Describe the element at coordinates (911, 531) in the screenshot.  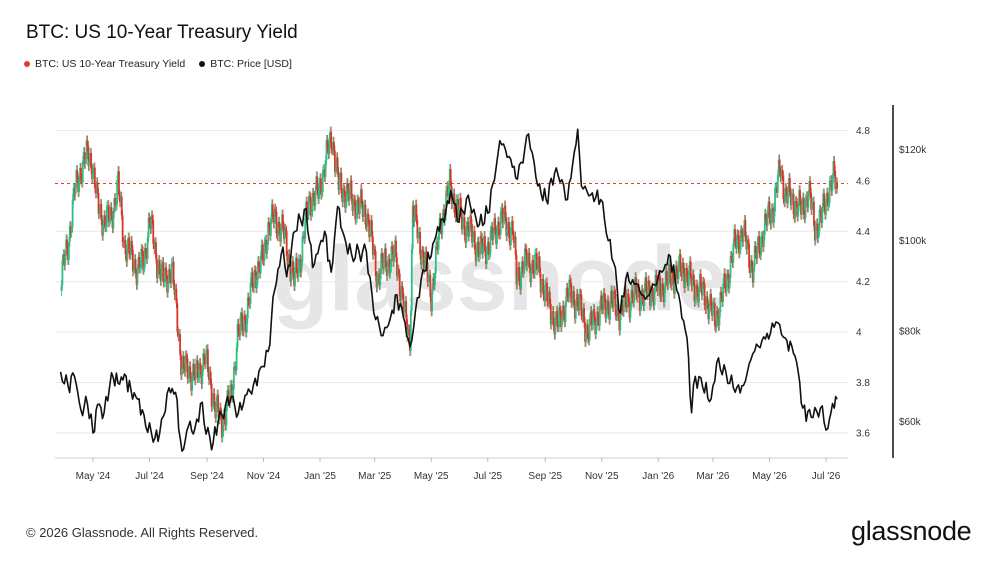
I see `brand-logo: glassnode` at that location.